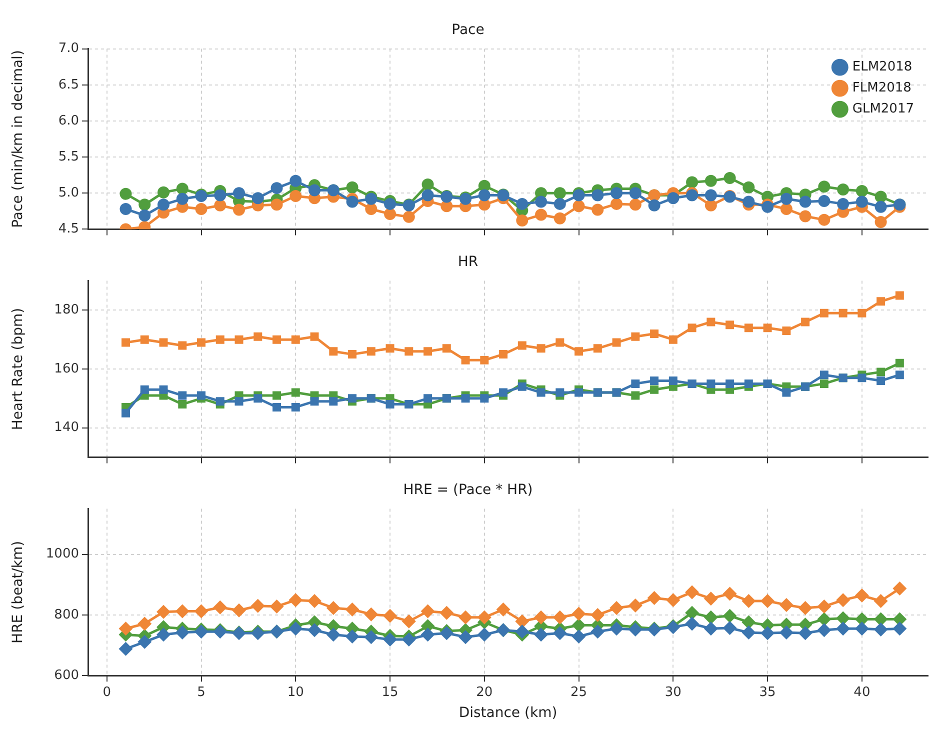  What do you see at coordinates (767, 692) in the screenshot?
I see `x-tick-label: 35` at bounding box center [767, 692].